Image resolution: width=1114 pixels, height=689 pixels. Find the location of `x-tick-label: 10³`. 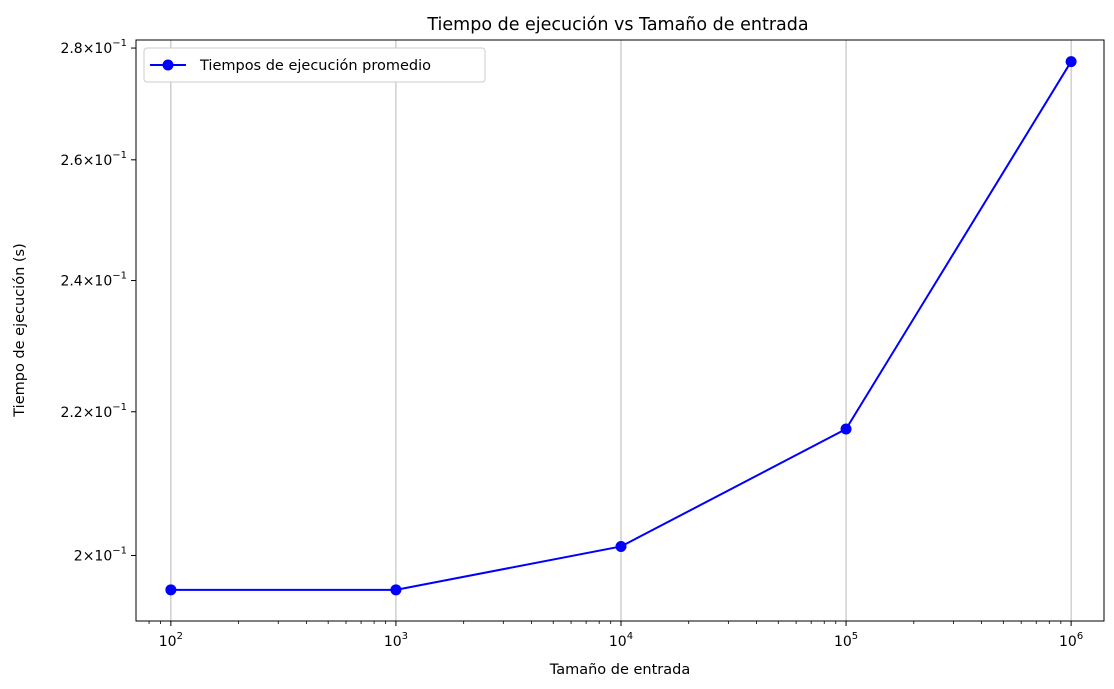

x-tick-label: 10³ is located at coordinates (396, 640).